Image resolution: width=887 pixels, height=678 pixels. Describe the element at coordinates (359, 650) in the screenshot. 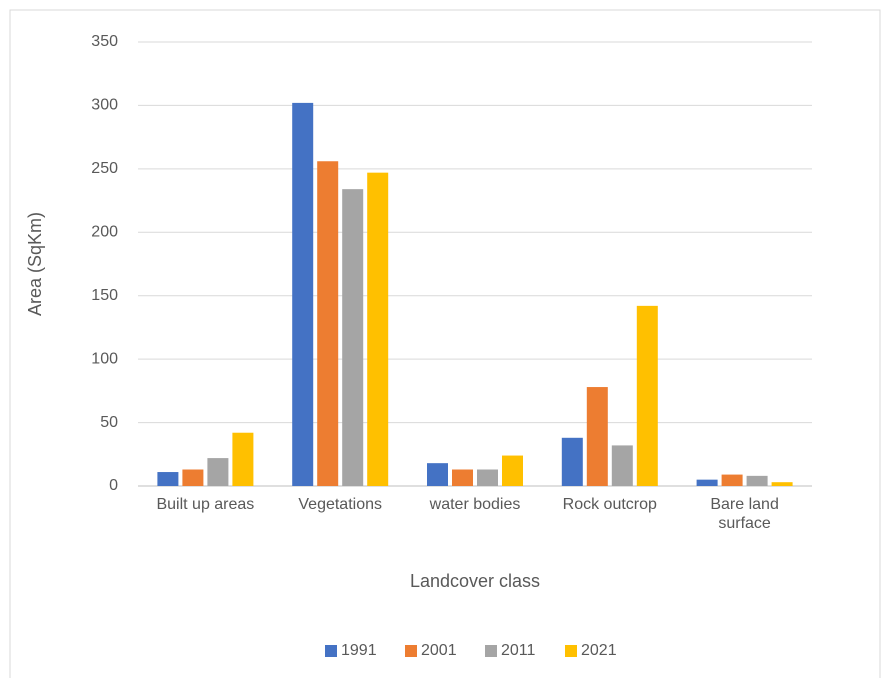

I see `legend-label: 1991` at that location.